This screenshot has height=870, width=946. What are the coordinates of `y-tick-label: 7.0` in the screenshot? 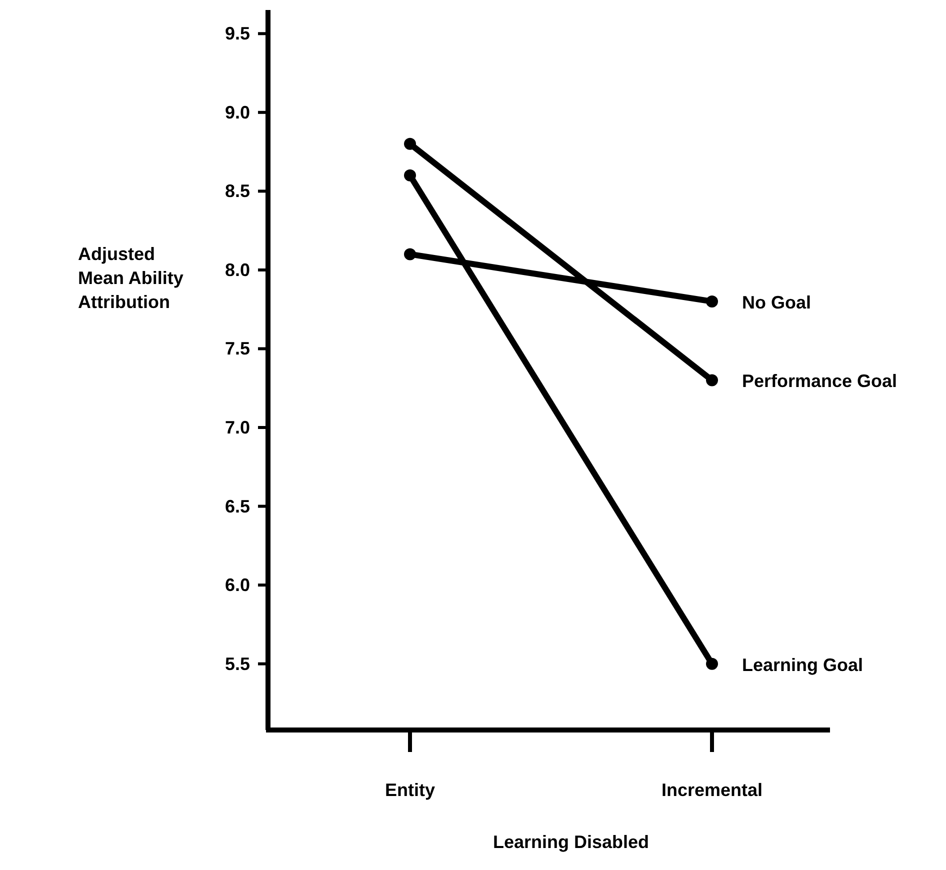 It's located at (237, 428).